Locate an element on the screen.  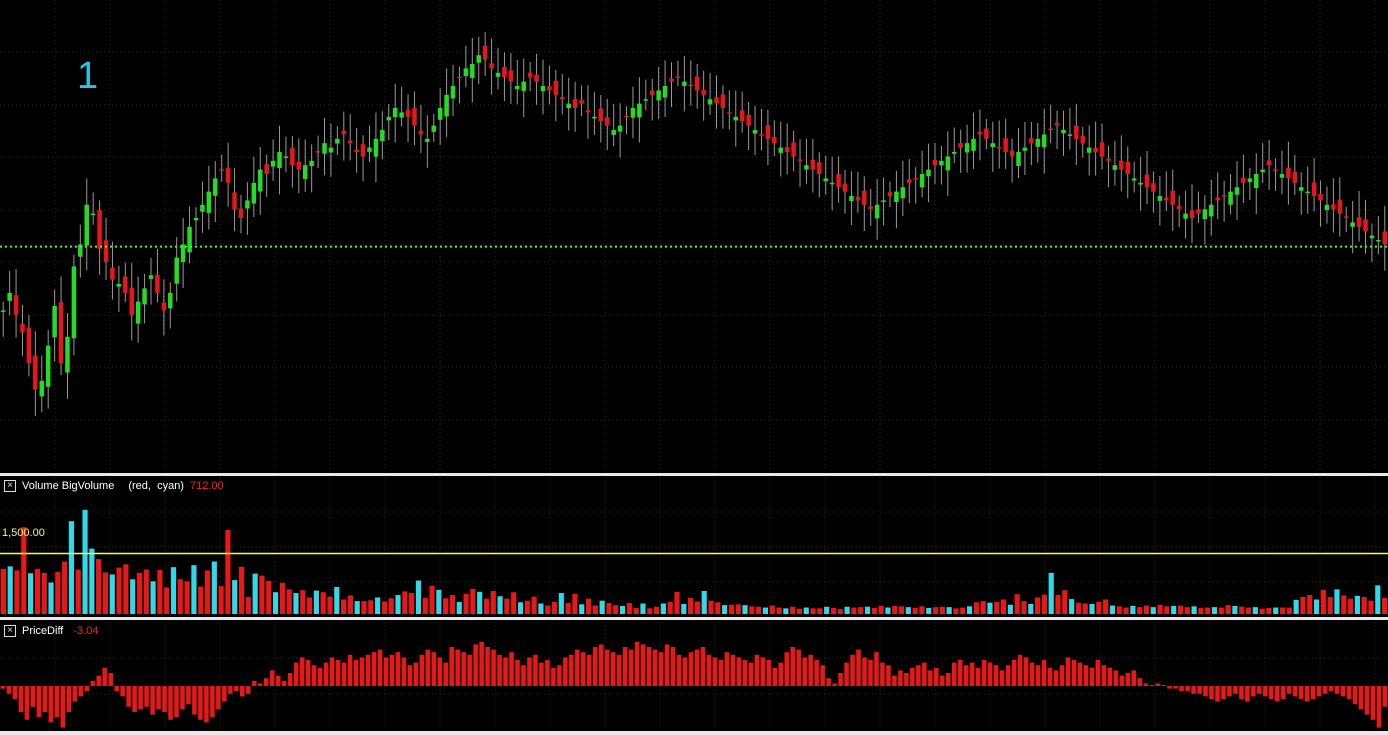
pricediff-chart is located at coordinates (694, 676).